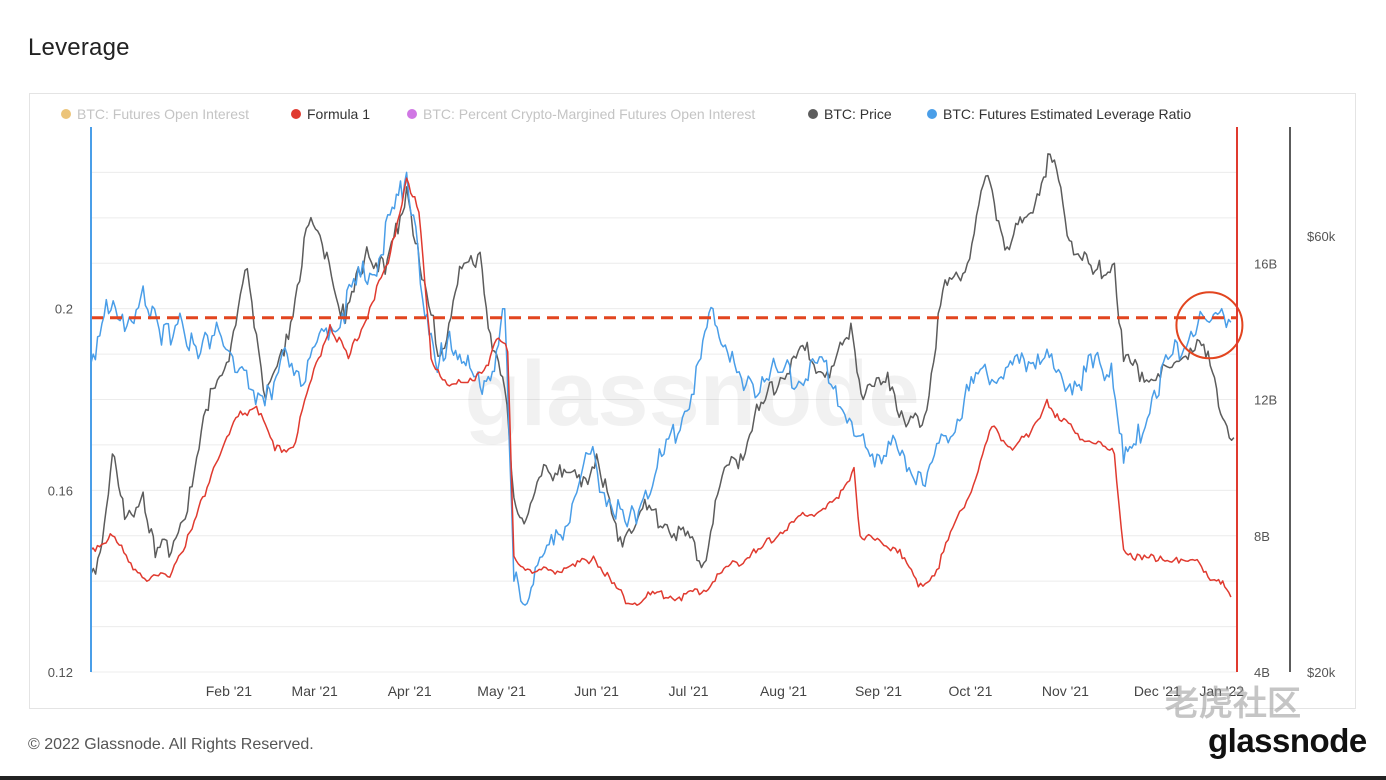 The image size is (1386, 780). I want to click on legend-item: BTC: Futures Estimated Leverage Ratio, so click(1059, 114).